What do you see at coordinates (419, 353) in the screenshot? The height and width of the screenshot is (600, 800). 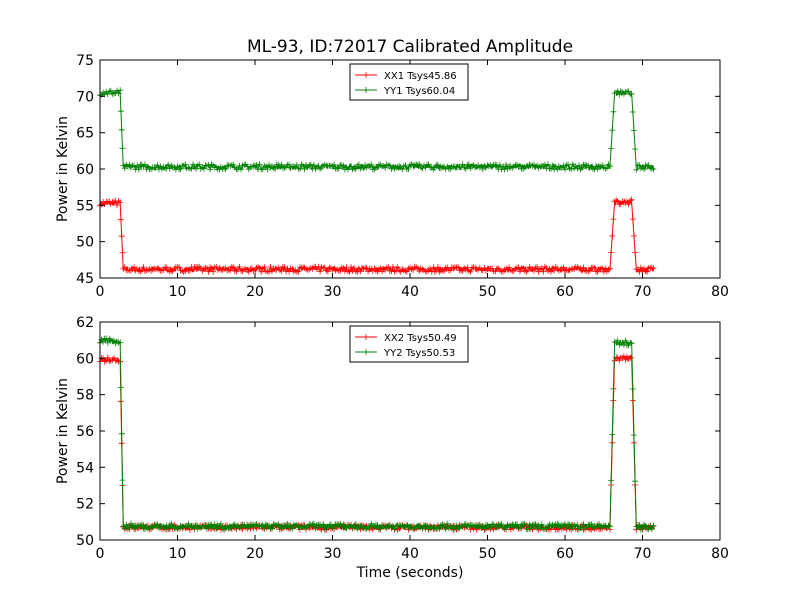 I see `legend-entry-label: YY2 Tsys50.53` at bounding box center [419, 353].